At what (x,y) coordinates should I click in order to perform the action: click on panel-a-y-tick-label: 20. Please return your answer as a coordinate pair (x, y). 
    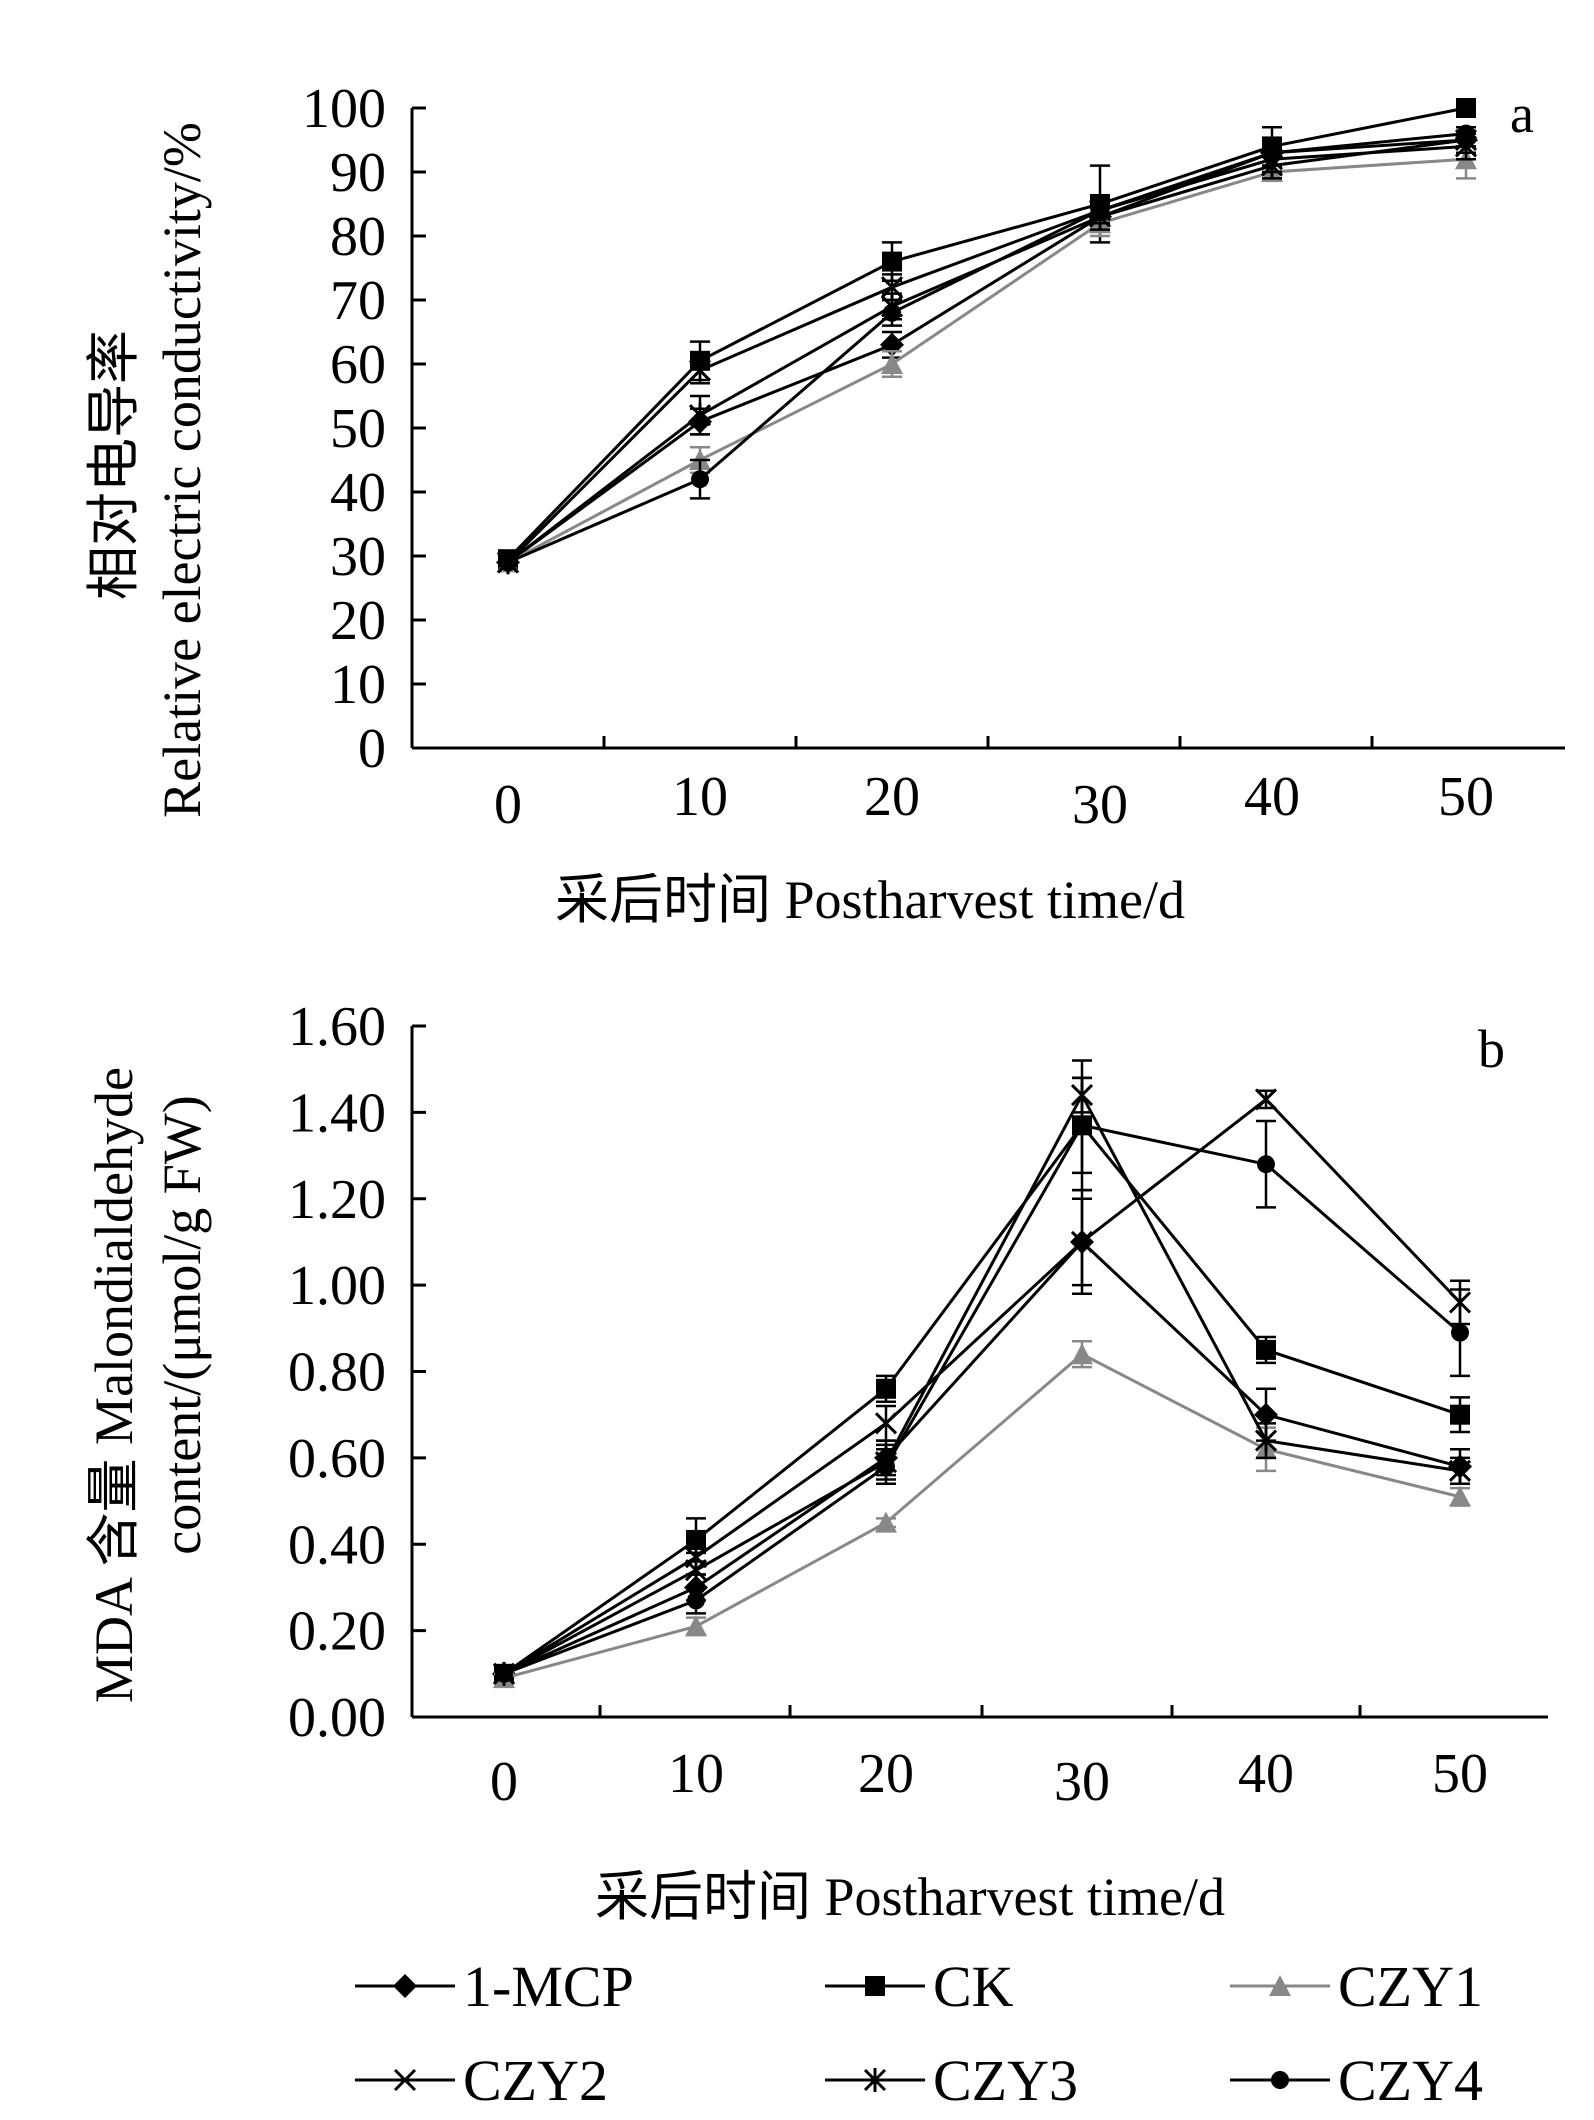
    Looking at the image, I should click on (358, 621).